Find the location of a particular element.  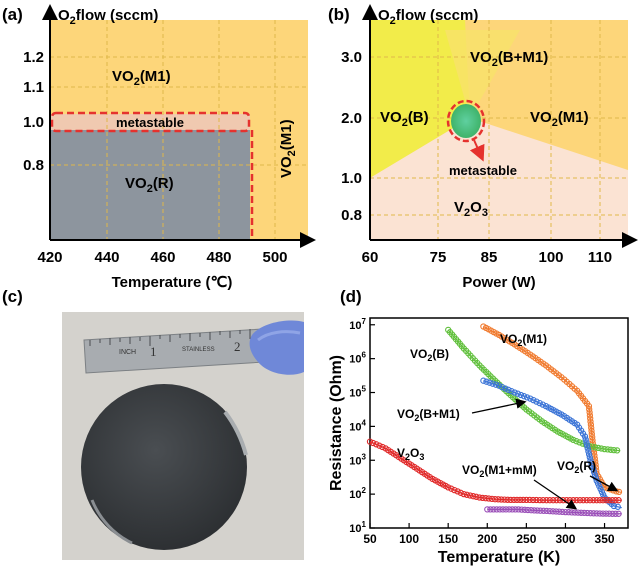

x-tick-label: 440 is located at coordinates (106, 257).